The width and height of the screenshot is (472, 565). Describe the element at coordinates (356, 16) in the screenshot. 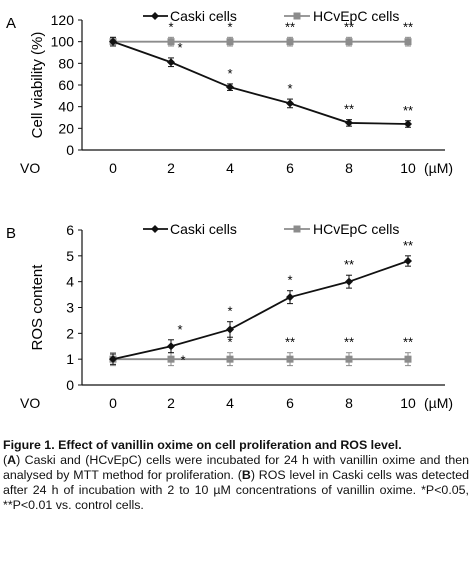

I see `legend-label: HCvEpC cells` at that location.